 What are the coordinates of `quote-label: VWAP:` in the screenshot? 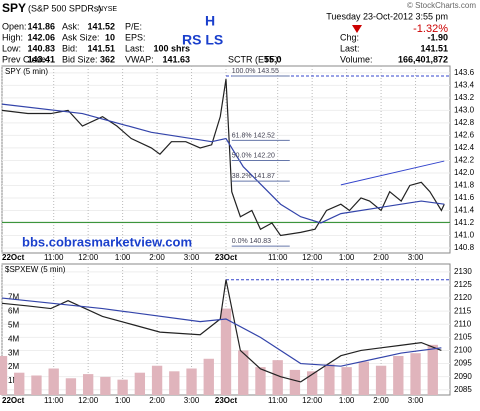 It's located at (139, 59).